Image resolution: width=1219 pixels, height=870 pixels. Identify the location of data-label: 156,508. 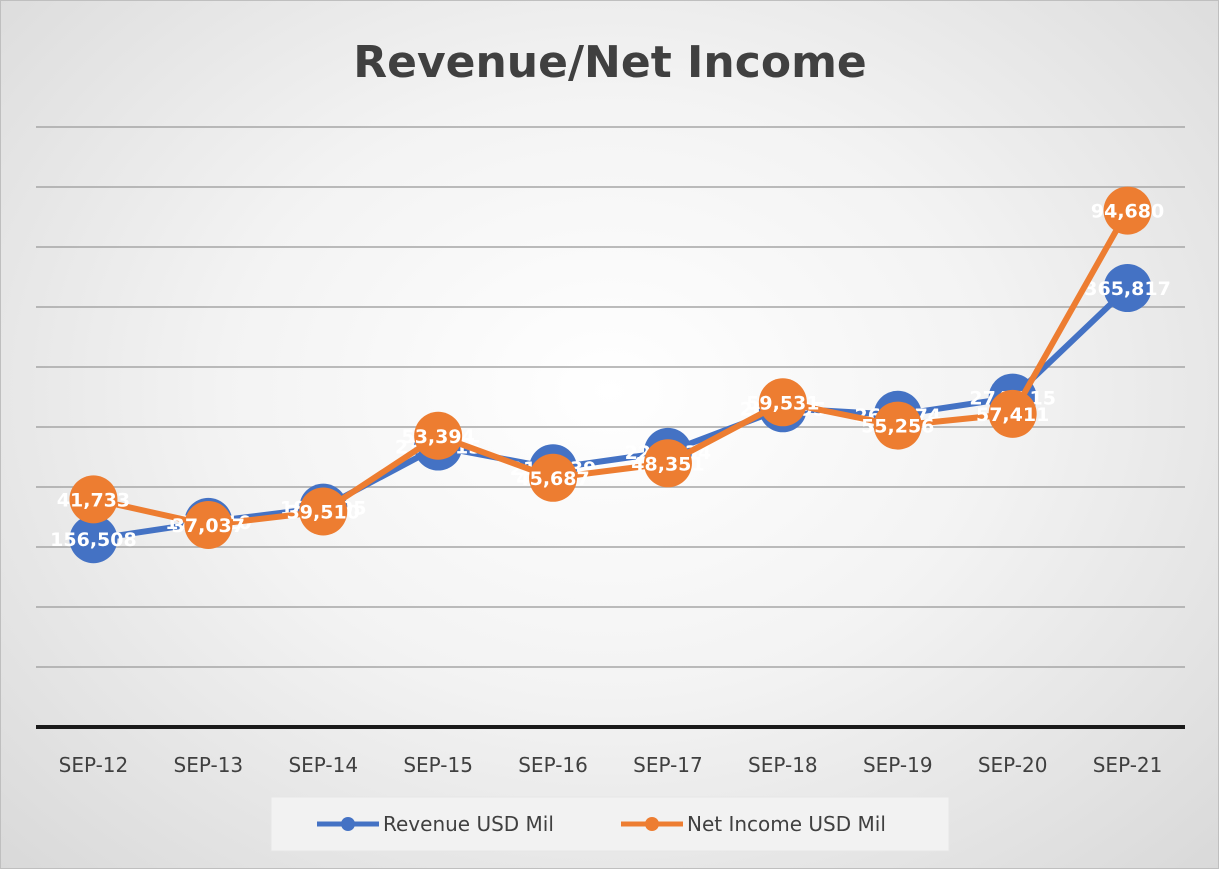
(93, 540).